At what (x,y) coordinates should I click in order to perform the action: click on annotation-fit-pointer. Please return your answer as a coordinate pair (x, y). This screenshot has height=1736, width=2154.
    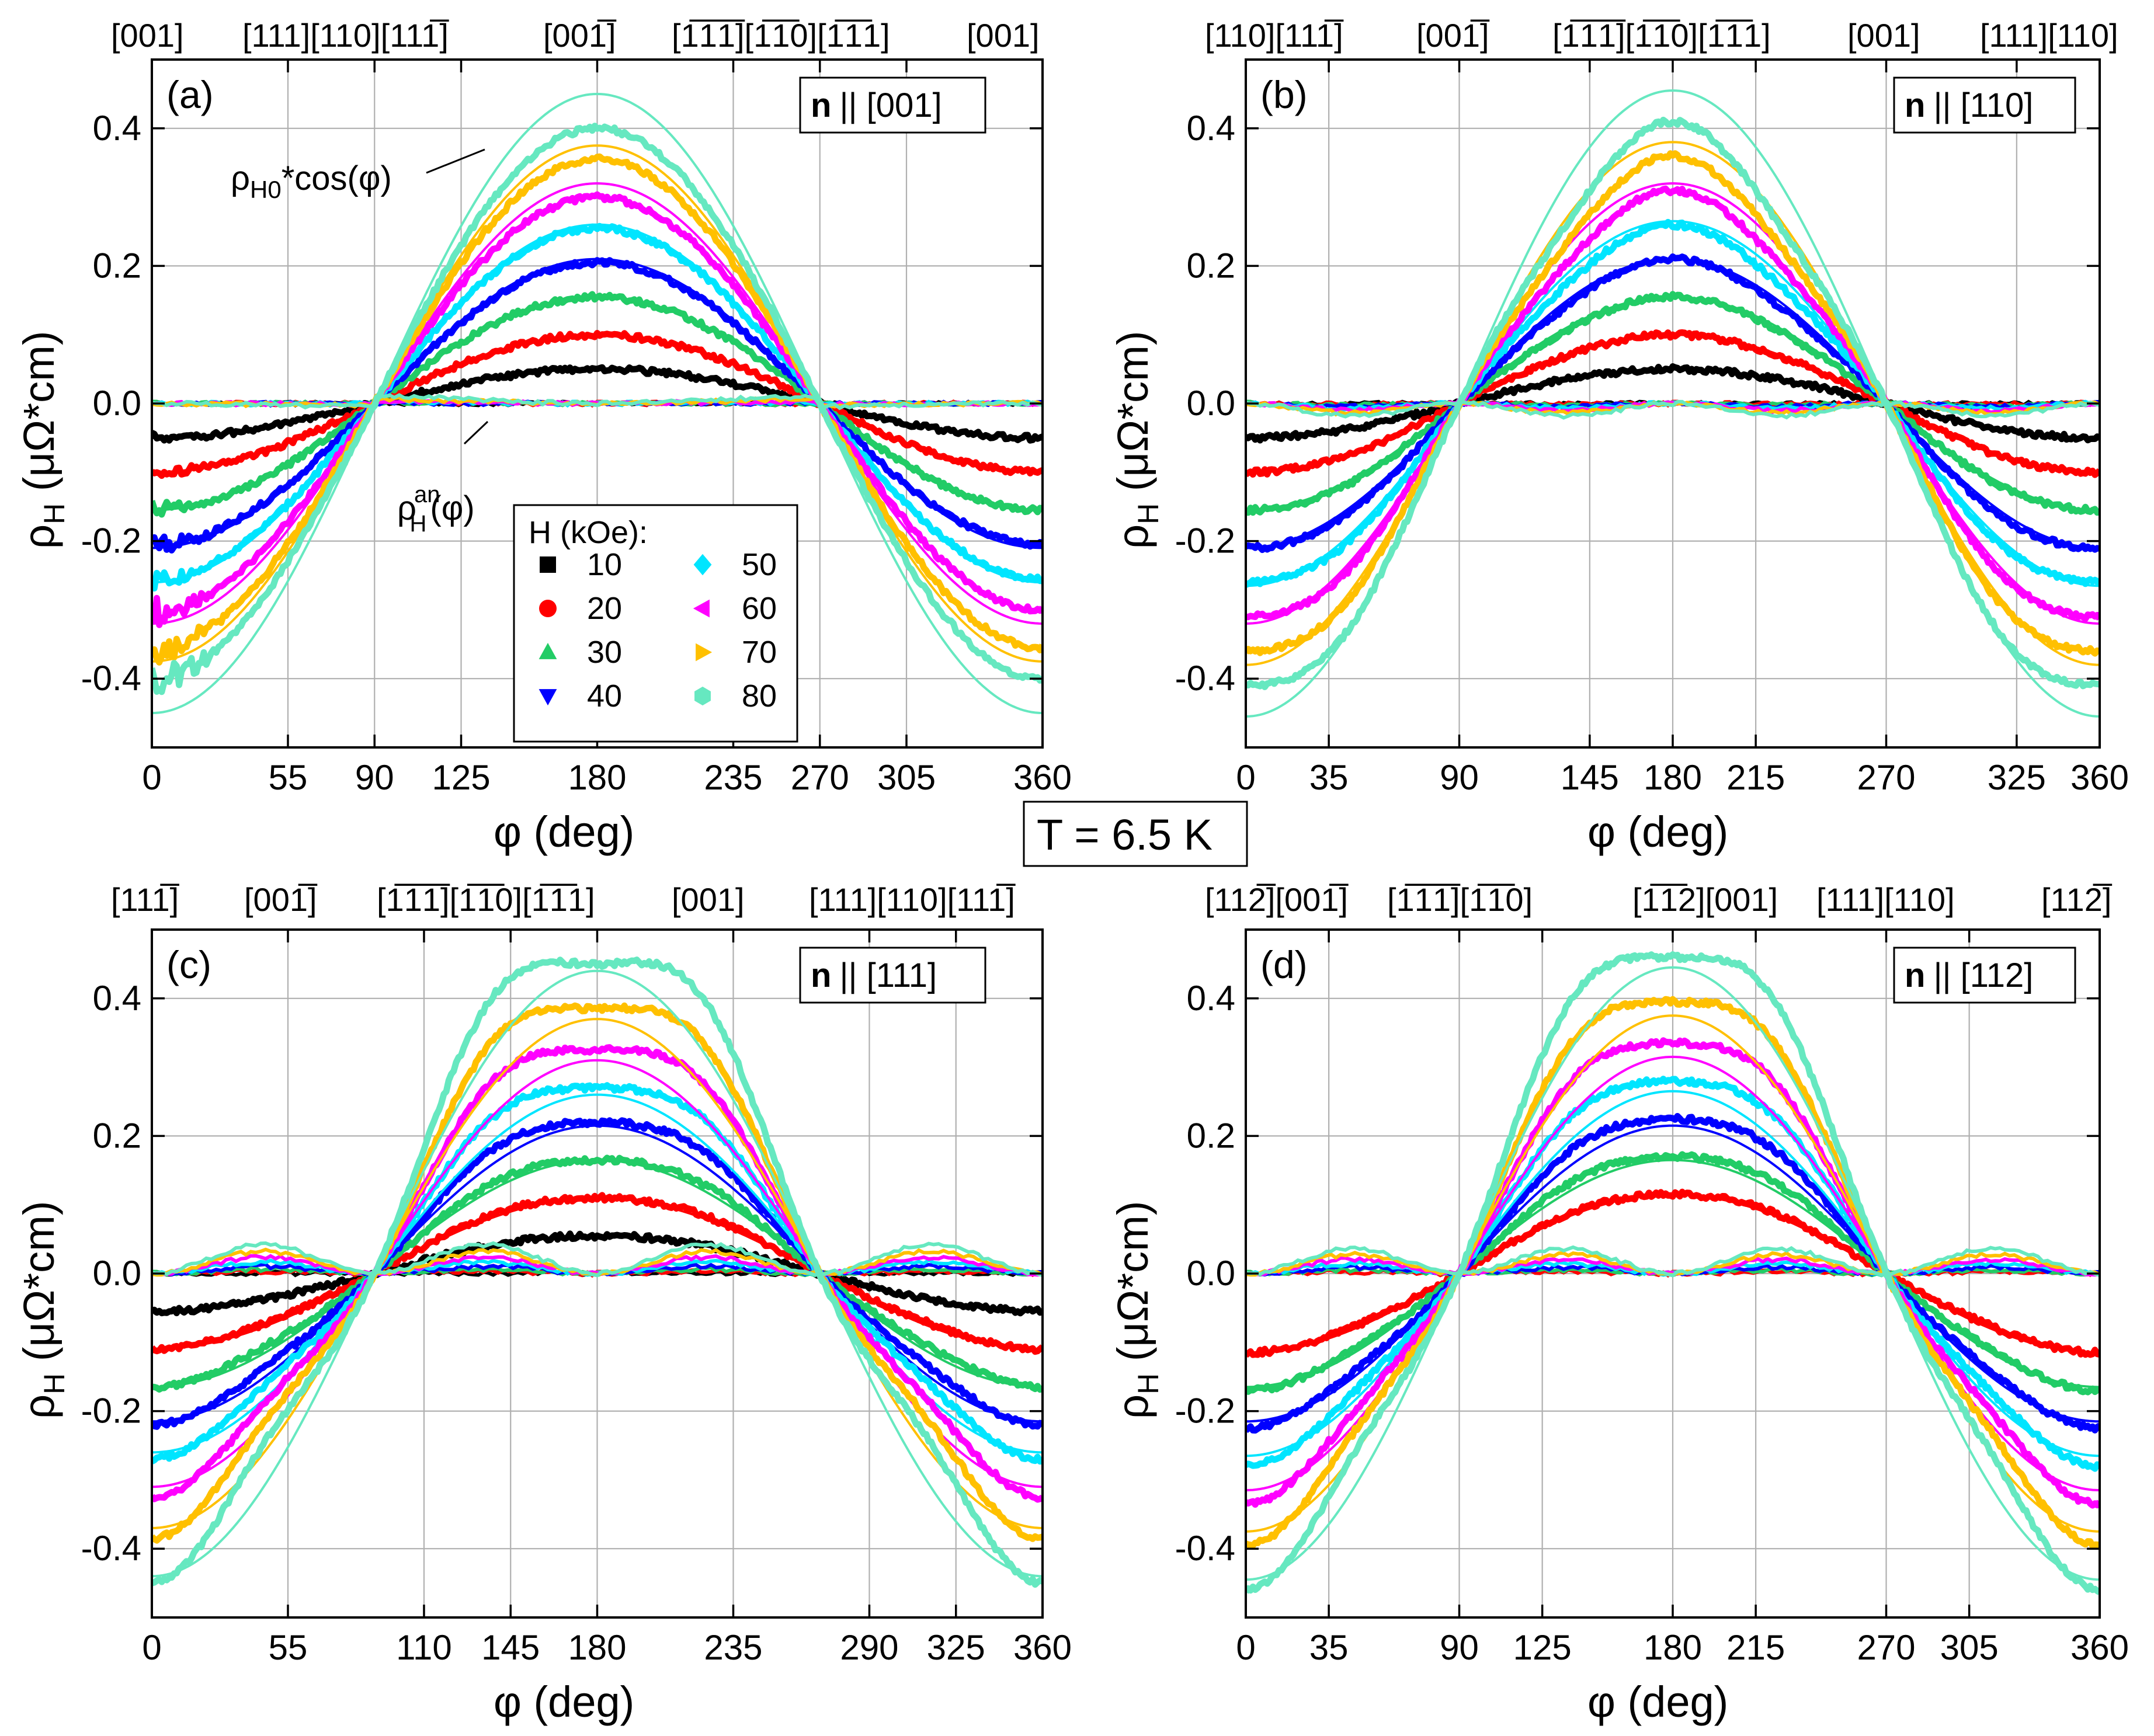
    Looking at the image, I should click on (455, 161).